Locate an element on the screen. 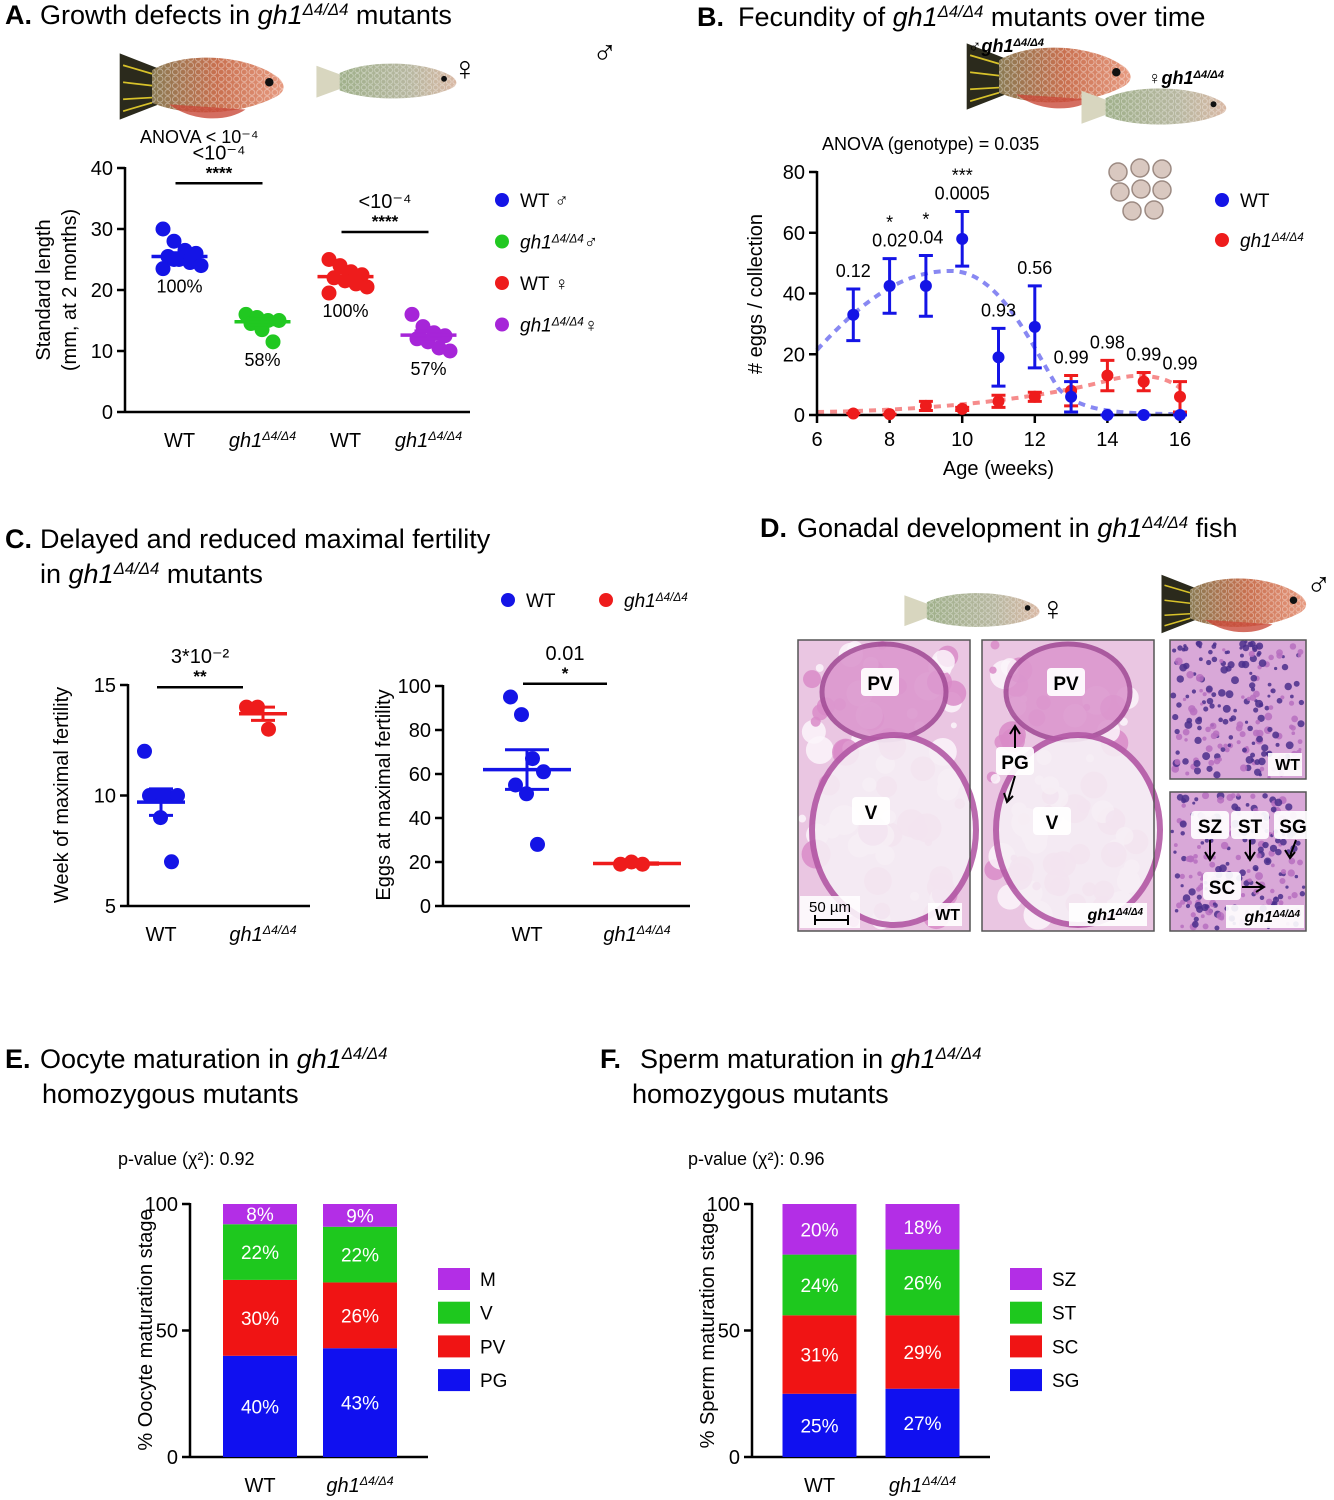 Image resolution: width=1334 pixels, height=1500 pixels. annotation: p-value (χ²): 0.92 is located at coordinates (186, 1159).